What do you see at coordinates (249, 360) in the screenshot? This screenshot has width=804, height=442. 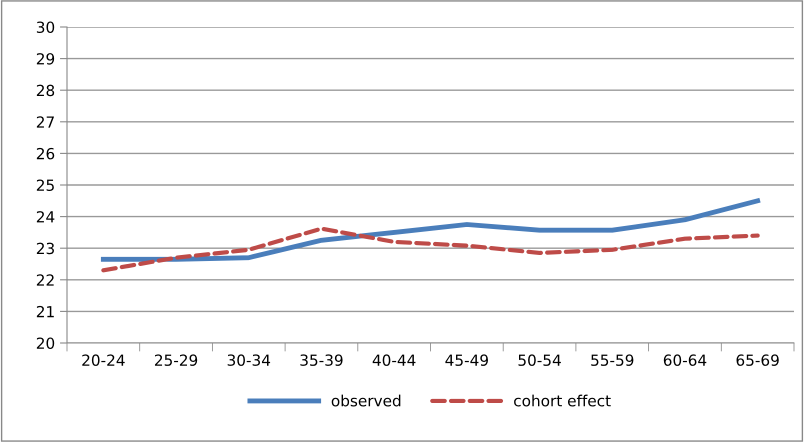 I see `x-tick-label: 30-34` at bounding box center [249, 360].